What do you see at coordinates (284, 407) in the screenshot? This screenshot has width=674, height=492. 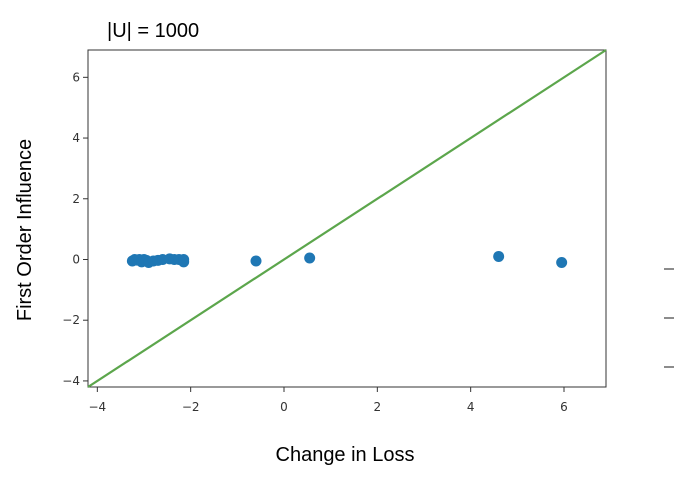 I see `x-tick-label: 0` at bounding box center [284, 407].